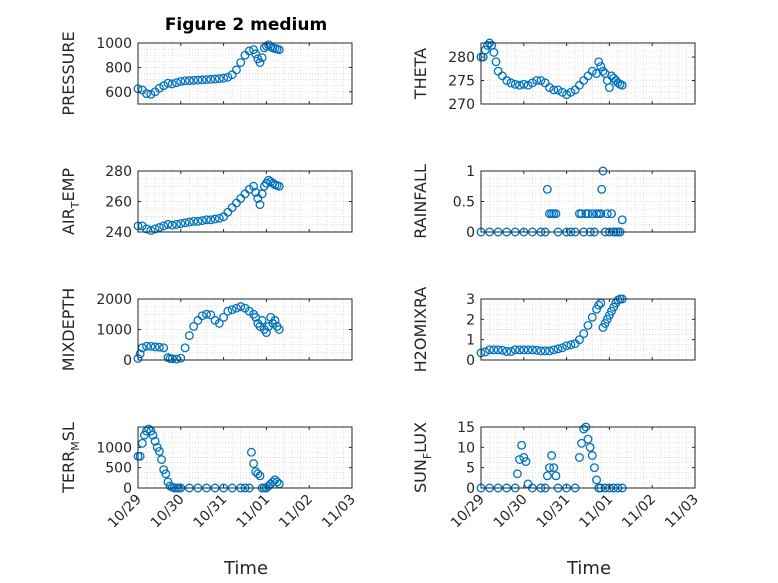 Image resolution: width=778 pixels, height=583 pixels. What do you see at coordinates (461, 105) in the screenshot?
I see `y-tick-label: 270` at bounding box center [461, 105].